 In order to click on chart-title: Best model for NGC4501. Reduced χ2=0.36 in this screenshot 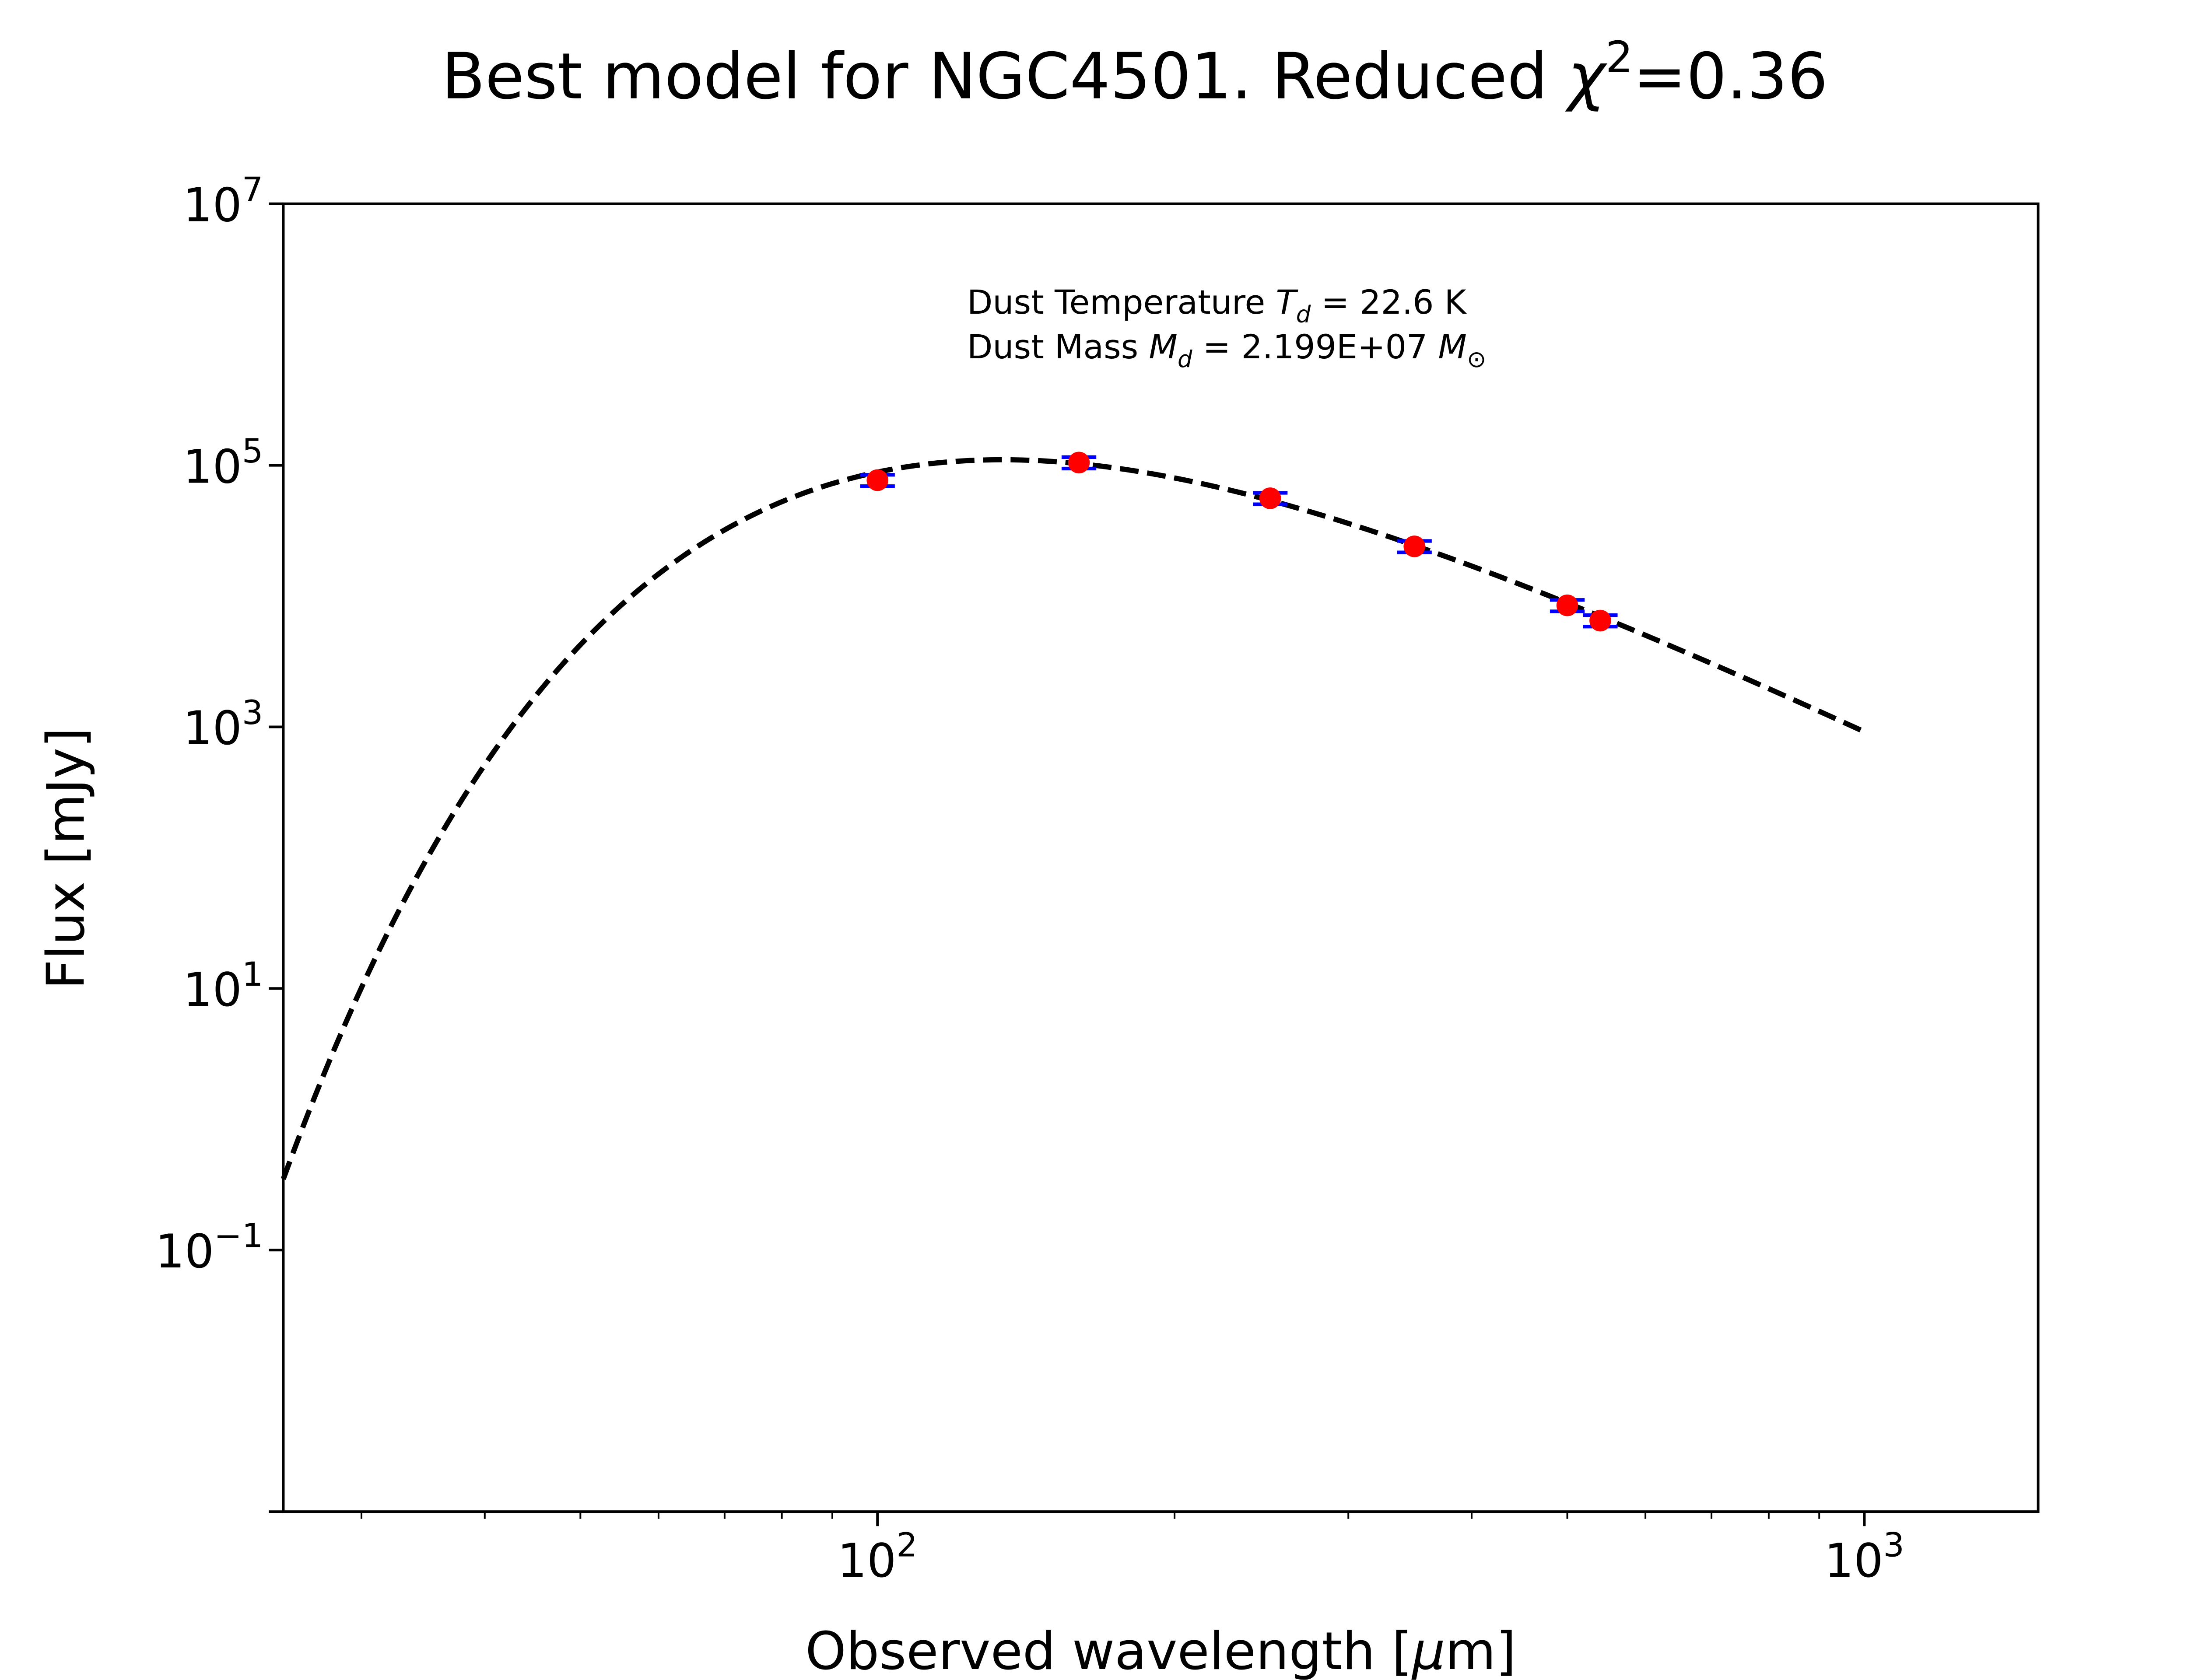, I will do `click(1135, 72)`.